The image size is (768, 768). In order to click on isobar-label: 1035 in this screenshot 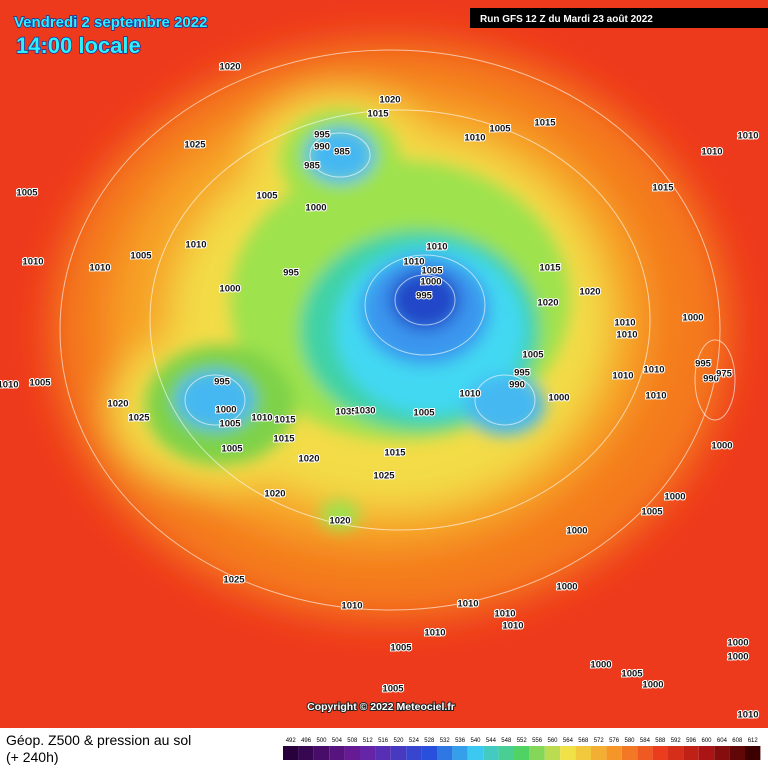, I will do `click(346, 412)`.